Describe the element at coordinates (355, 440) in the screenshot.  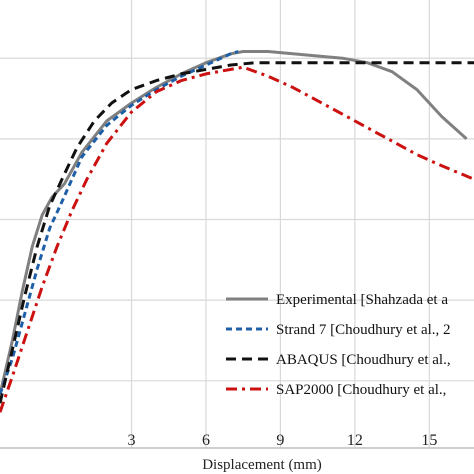
I see `x-tick-label: 12` at that location.